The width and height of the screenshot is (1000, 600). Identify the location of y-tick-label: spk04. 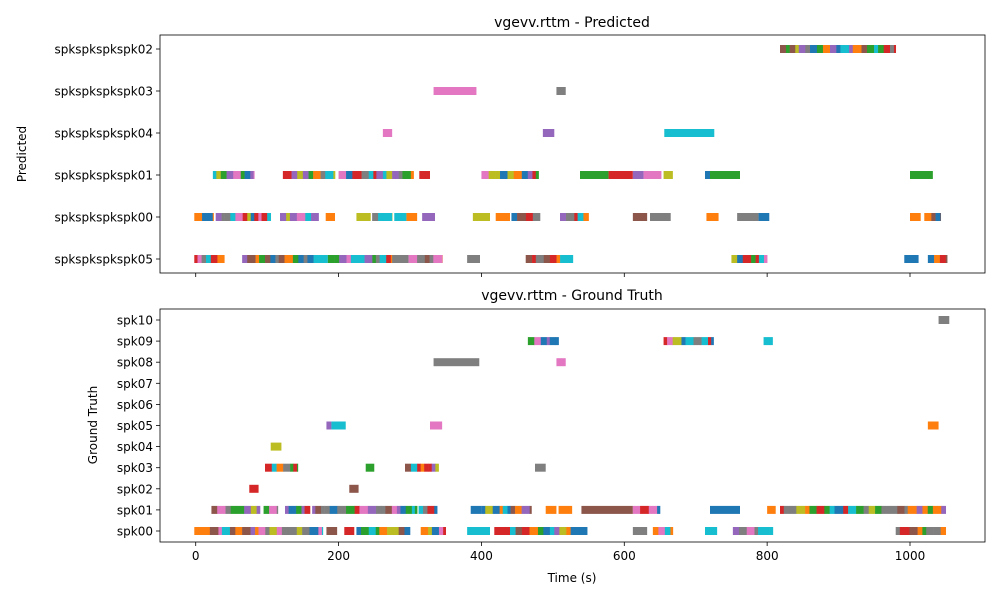
(135, 447).